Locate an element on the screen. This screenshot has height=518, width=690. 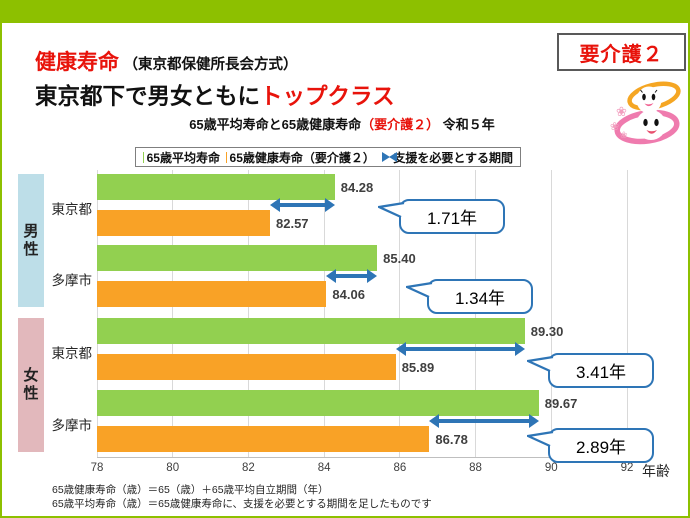
title-line2: 東京都下で男女ともにトップクラス is located at coordinates (215, 95).